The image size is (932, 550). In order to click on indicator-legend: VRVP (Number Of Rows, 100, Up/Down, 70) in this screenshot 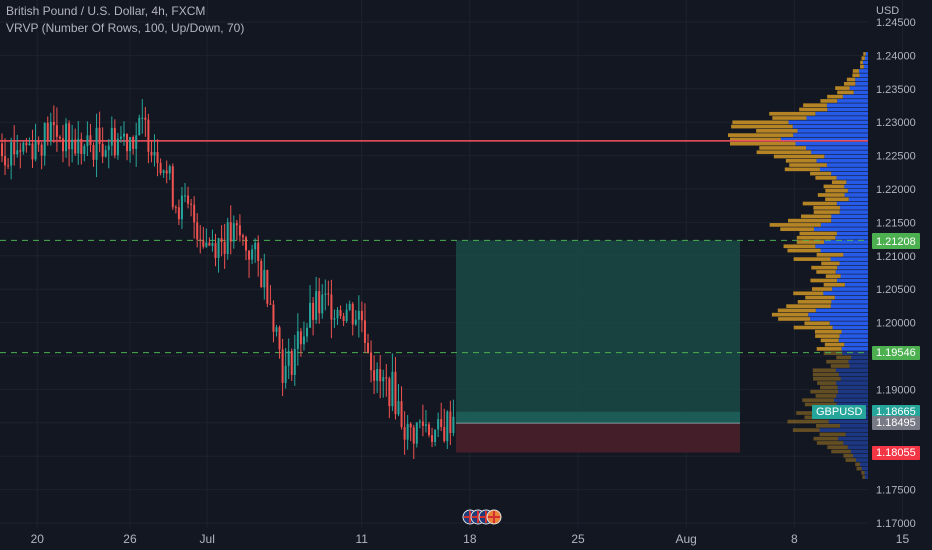, I will do `click(125, 28)`.